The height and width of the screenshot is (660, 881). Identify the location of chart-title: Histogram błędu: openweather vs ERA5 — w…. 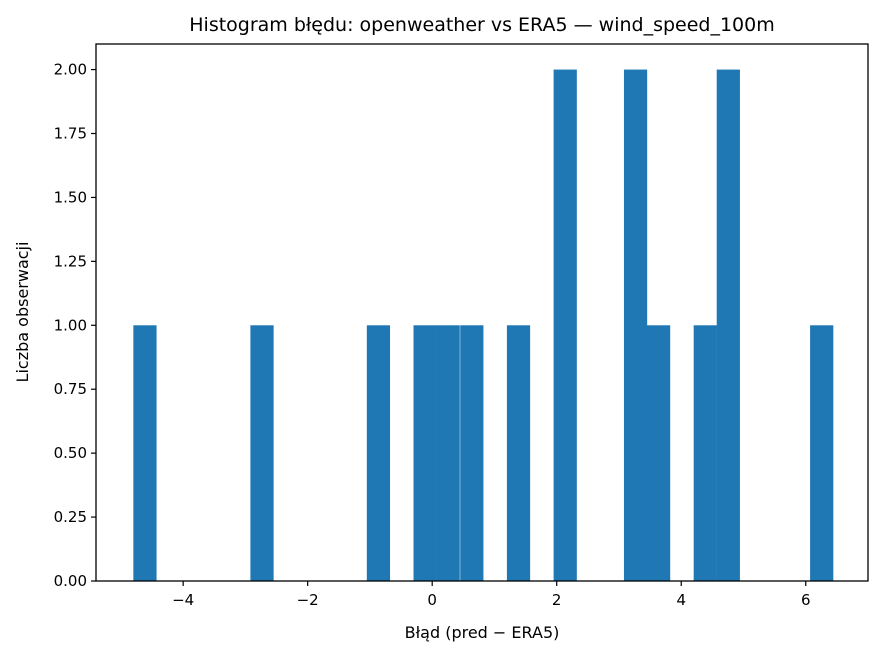
(482, 25).